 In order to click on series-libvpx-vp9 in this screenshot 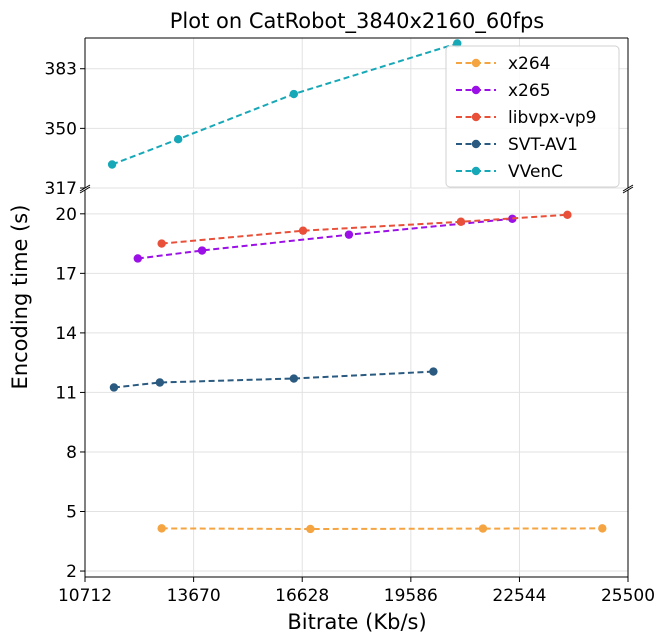, I will do `click(364, 229)`.